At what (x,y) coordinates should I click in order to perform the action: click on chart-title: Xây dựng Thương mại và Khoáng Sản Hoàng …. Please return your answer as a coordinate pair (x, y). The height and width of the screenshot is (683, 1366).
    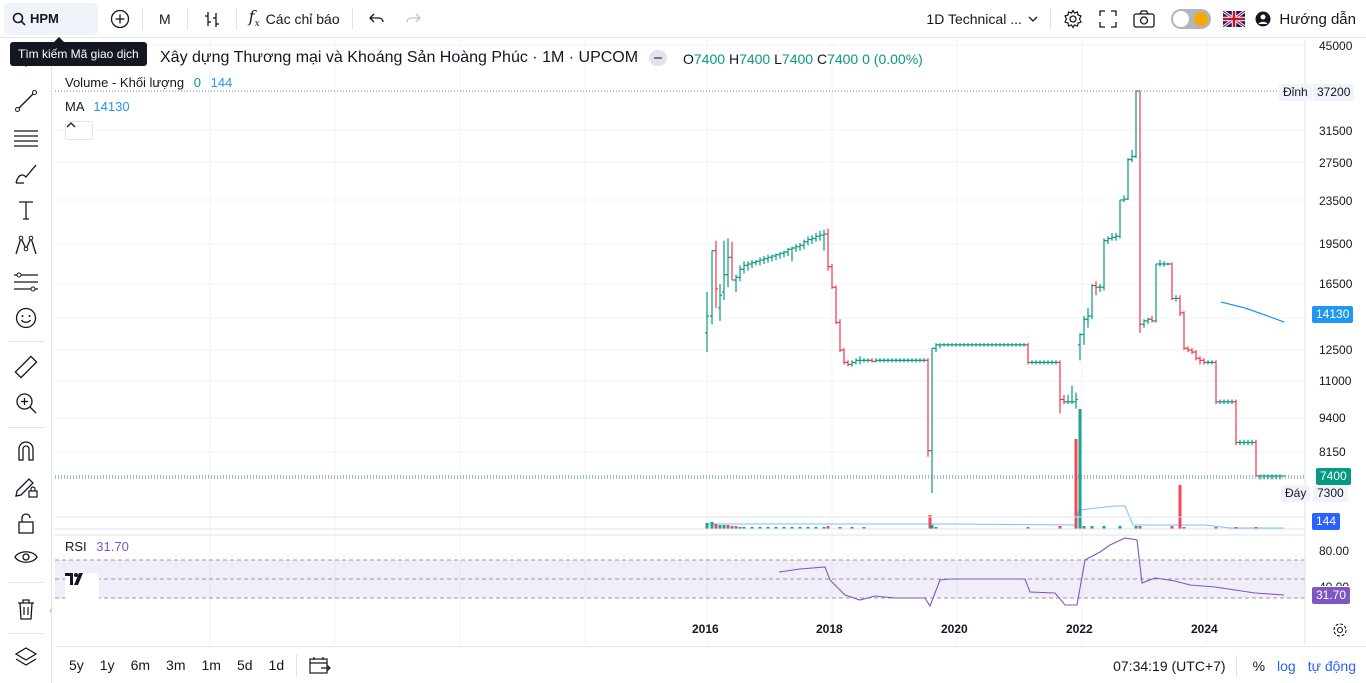
    Looking at the image, I should click on (399, 57).